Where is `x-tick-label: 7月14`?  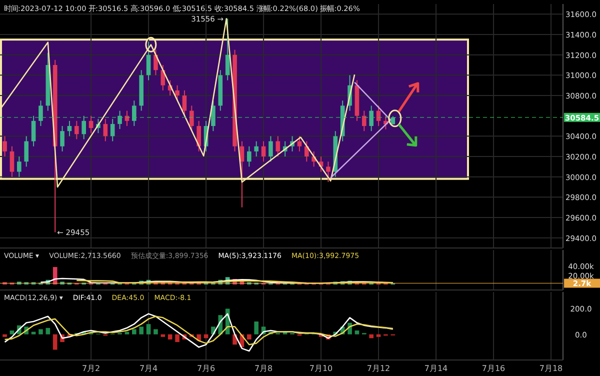
x-tick-label: 7月14 is located at coordinates (436, 368).